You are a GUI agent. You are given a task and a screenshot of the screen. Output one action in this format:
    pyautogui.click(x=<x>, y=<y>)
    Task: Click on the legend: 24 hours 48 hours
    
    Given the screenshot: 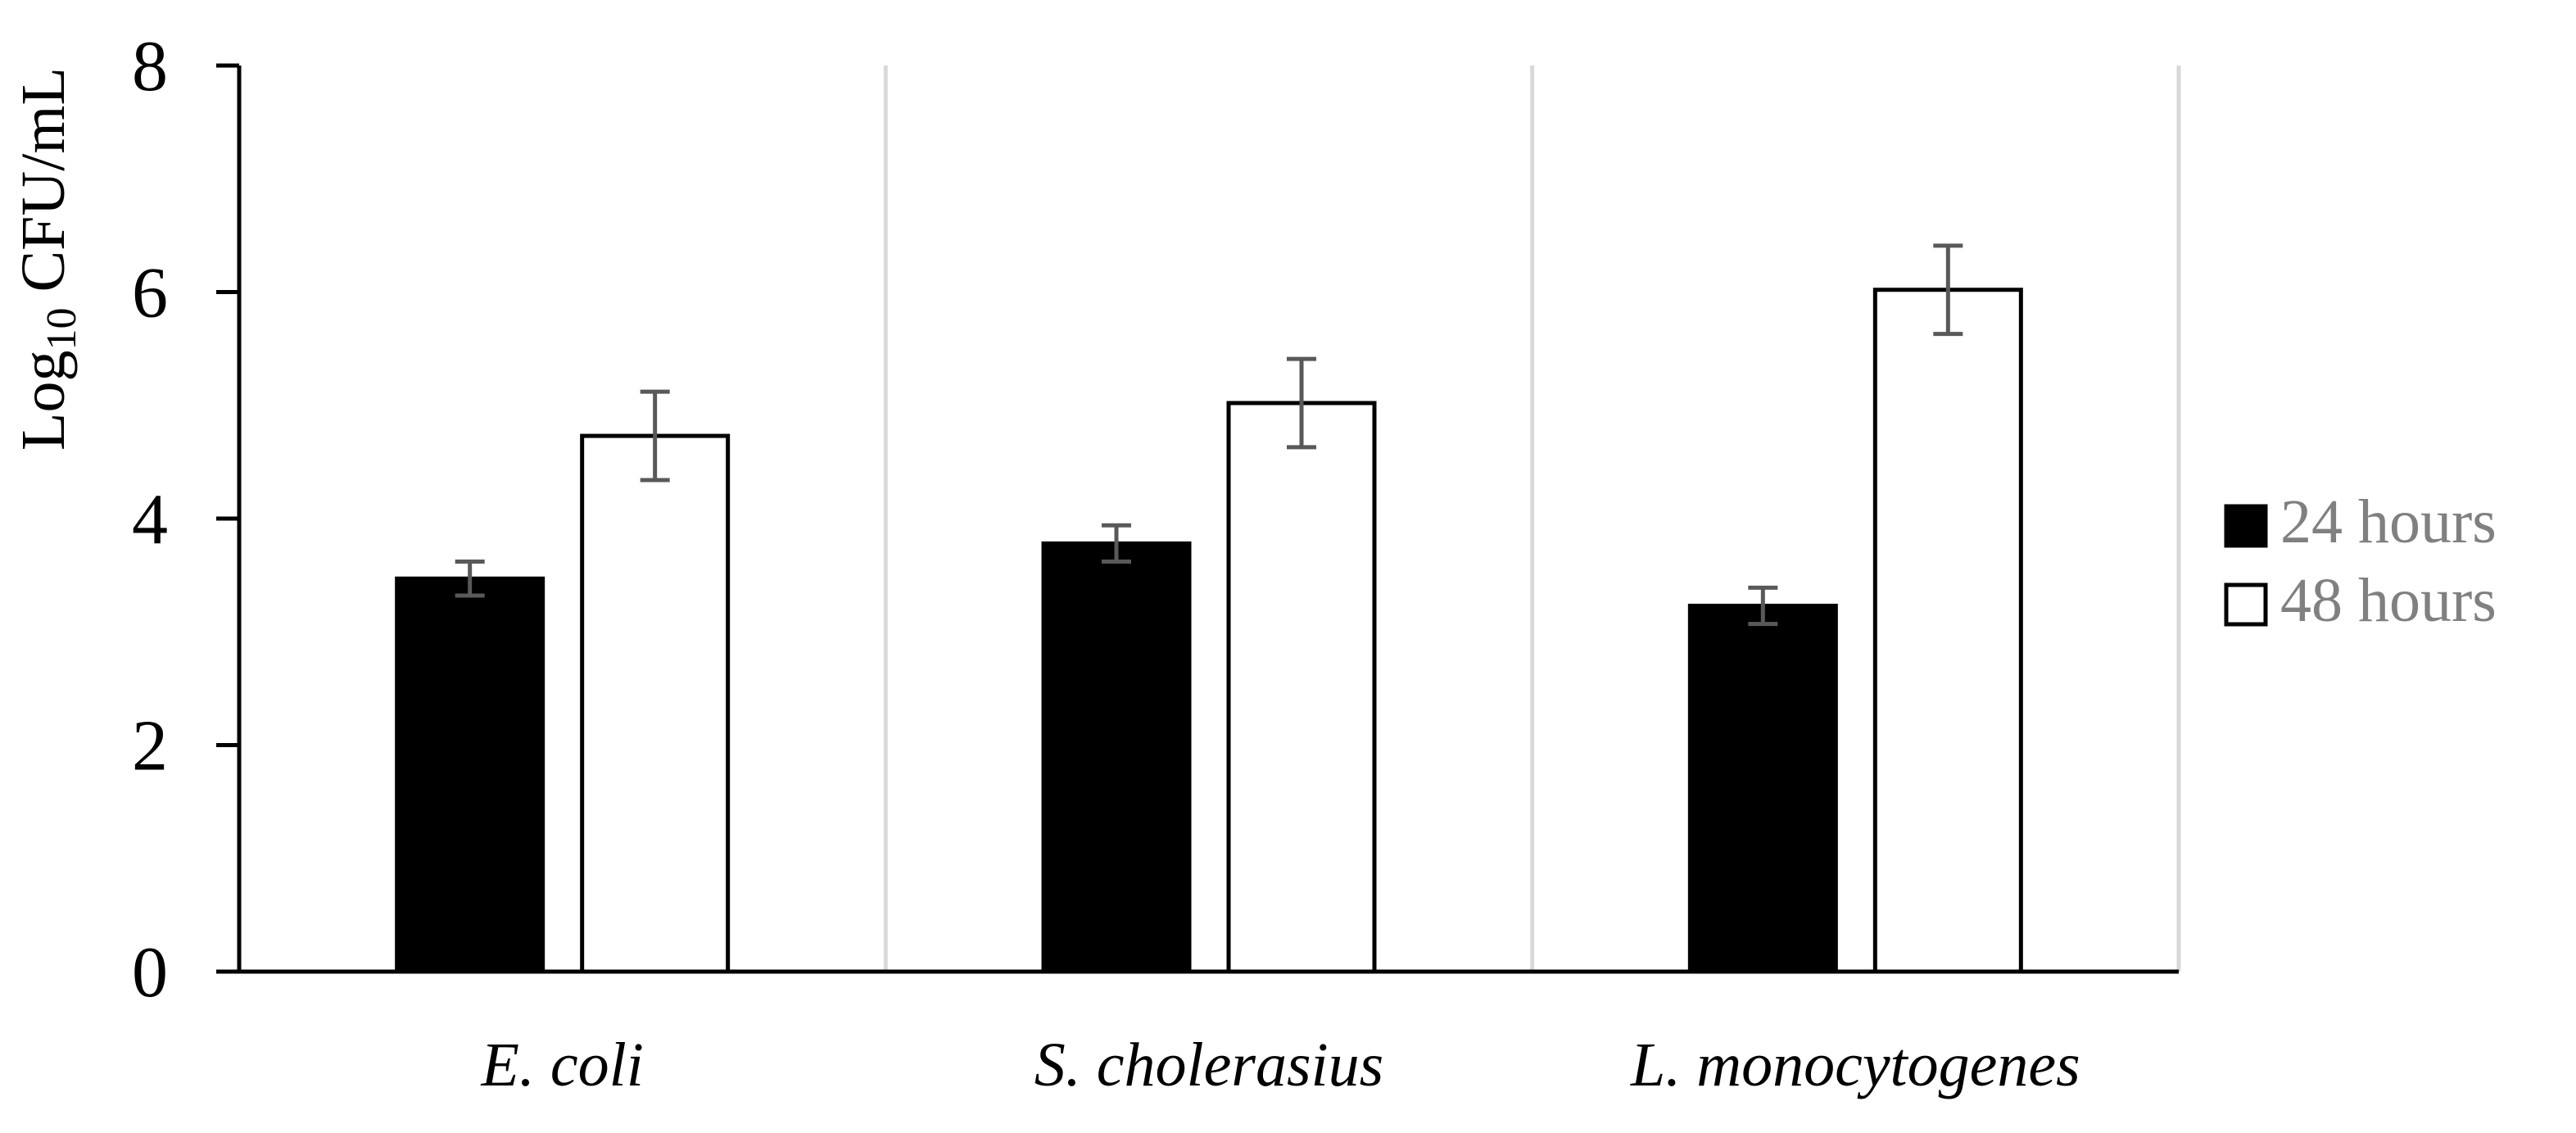 What is the action you would take?
    pyautogui.click(x=2360, y=561)
    